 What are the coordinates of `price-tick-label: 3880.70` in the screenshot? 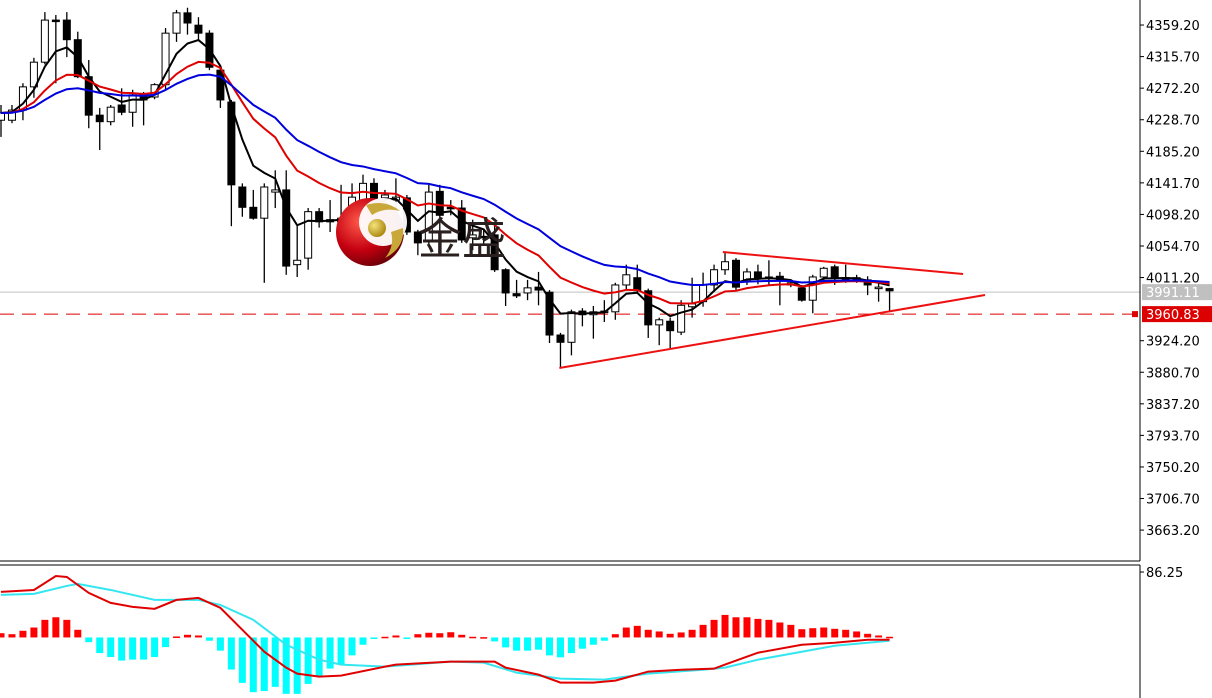 It's located at (1173, 373).